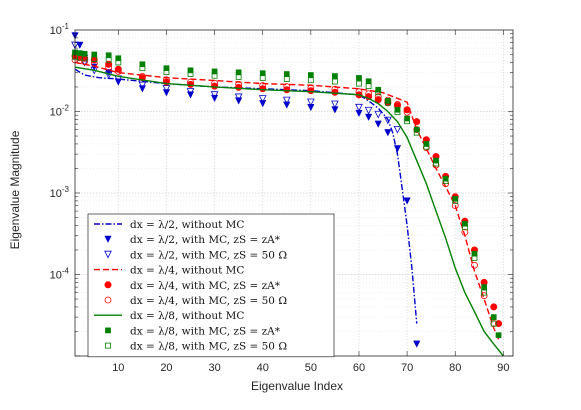 The image size is (581, 410). Describe the element at coordinates (208, 301) in the screenshot. I see `legend-label: dx = λ/4, with MC, zS = 50 Ω` at that location.